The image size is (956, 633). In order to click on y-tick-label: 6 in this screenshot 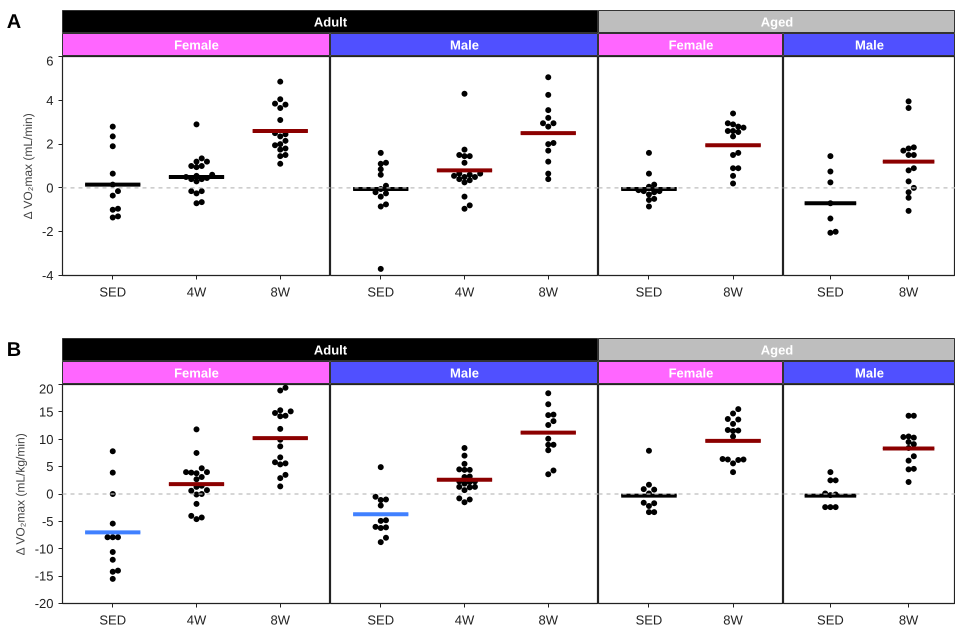, I will do `click(50, 61)`.